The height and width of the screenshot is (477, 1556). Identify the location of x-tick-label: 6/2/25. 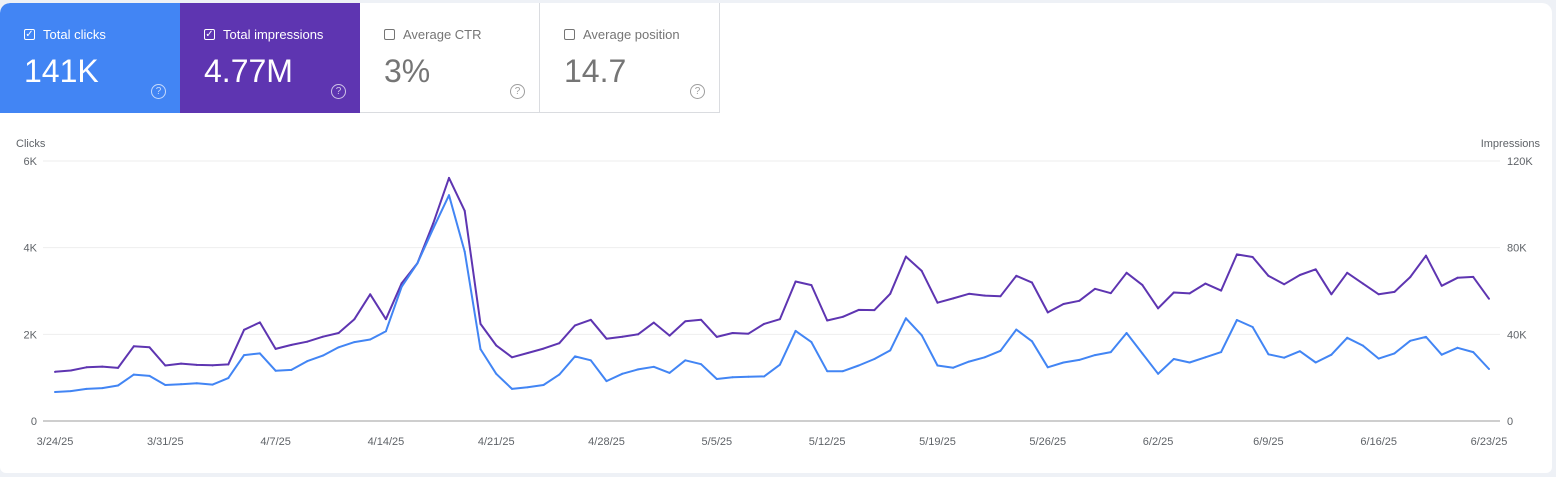
(1158, 442).